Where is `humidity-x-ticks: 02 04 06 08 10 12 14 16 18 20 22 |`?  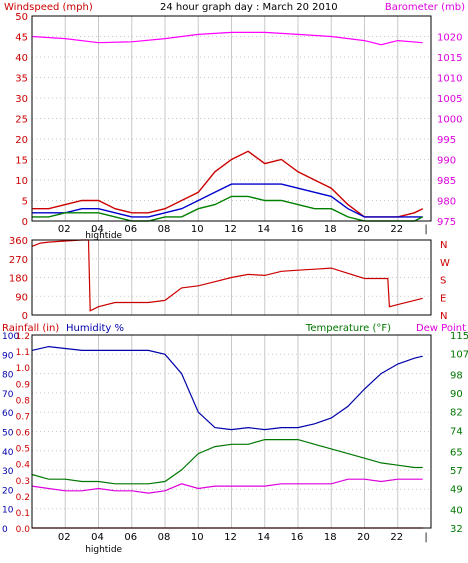
humidity-x-ticks: 02 04 06 08 10 12 14 16 18 20 22 | is located at coordinates (243, 537).